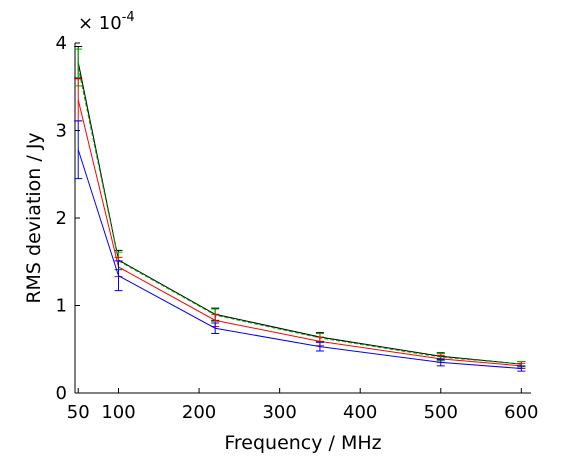  What do you see at coordinates (100, 23) in the screenshot?
I see `scale-factor-base: × 10` at bounding box center [100, 23].